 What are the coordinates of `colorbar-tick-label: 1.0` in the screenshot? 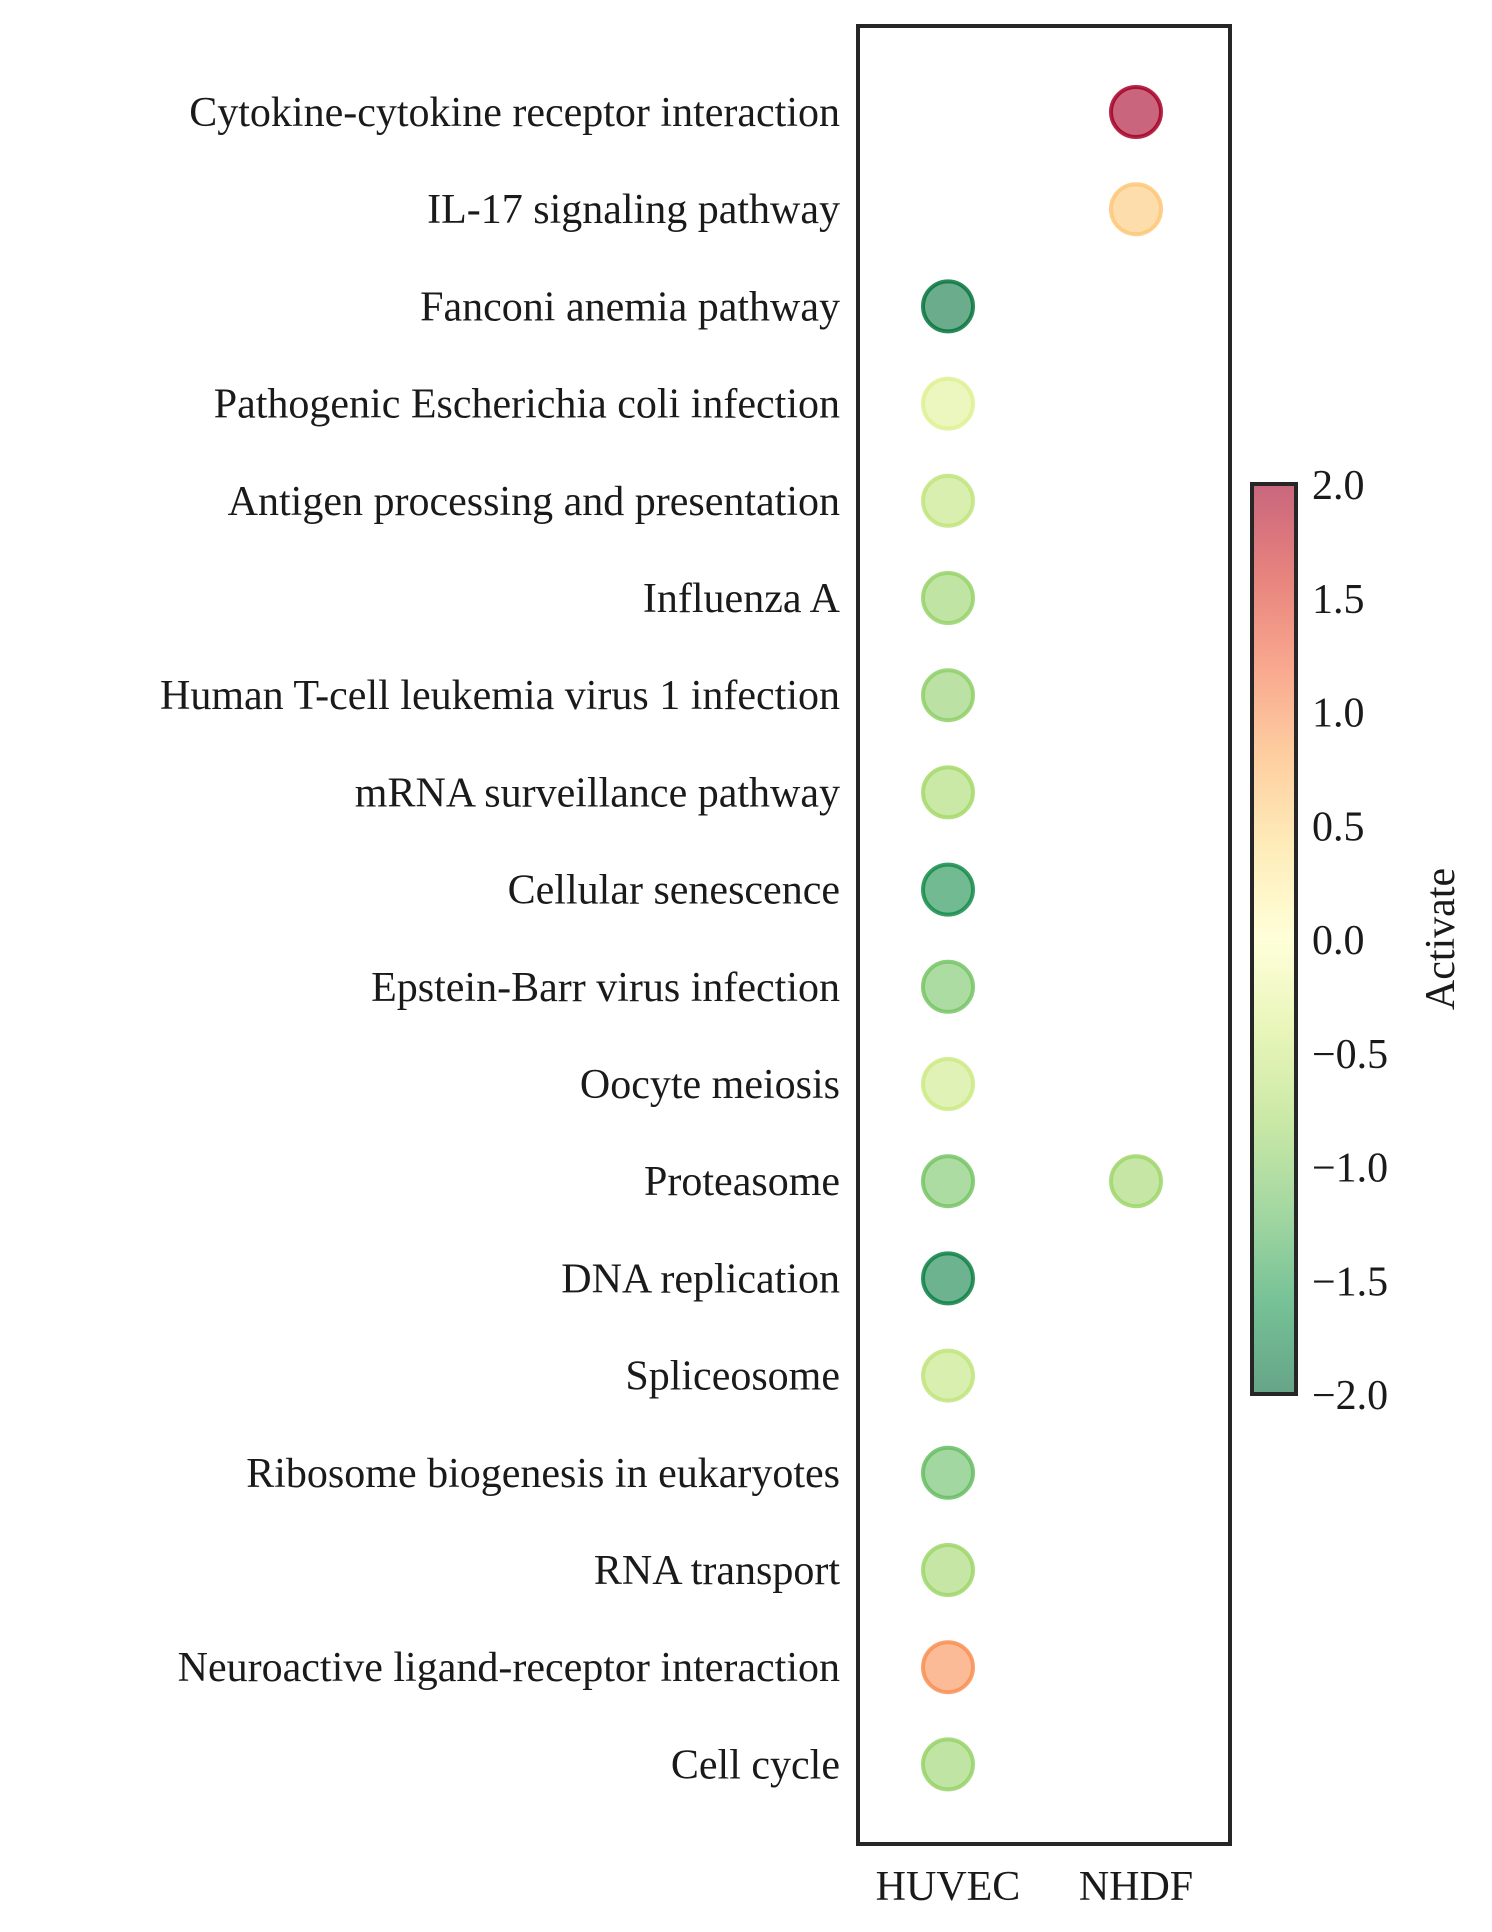 It's located at (1338, 714).